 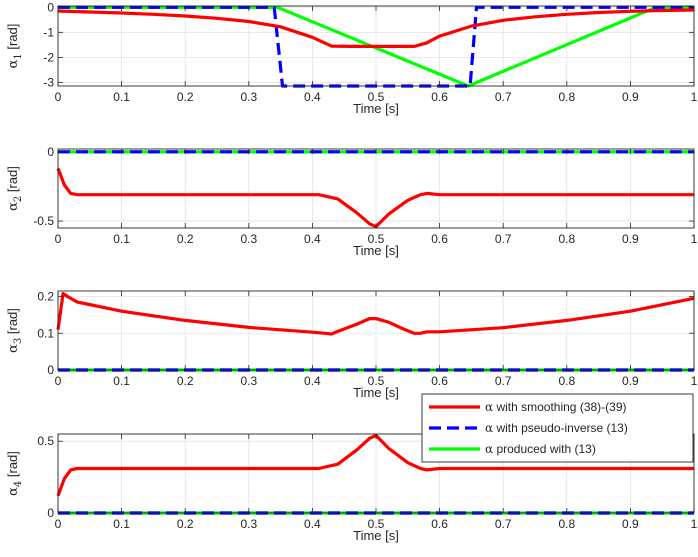 I want to click on y-axis-label: α1 [rad], so click(x=14, y=46).